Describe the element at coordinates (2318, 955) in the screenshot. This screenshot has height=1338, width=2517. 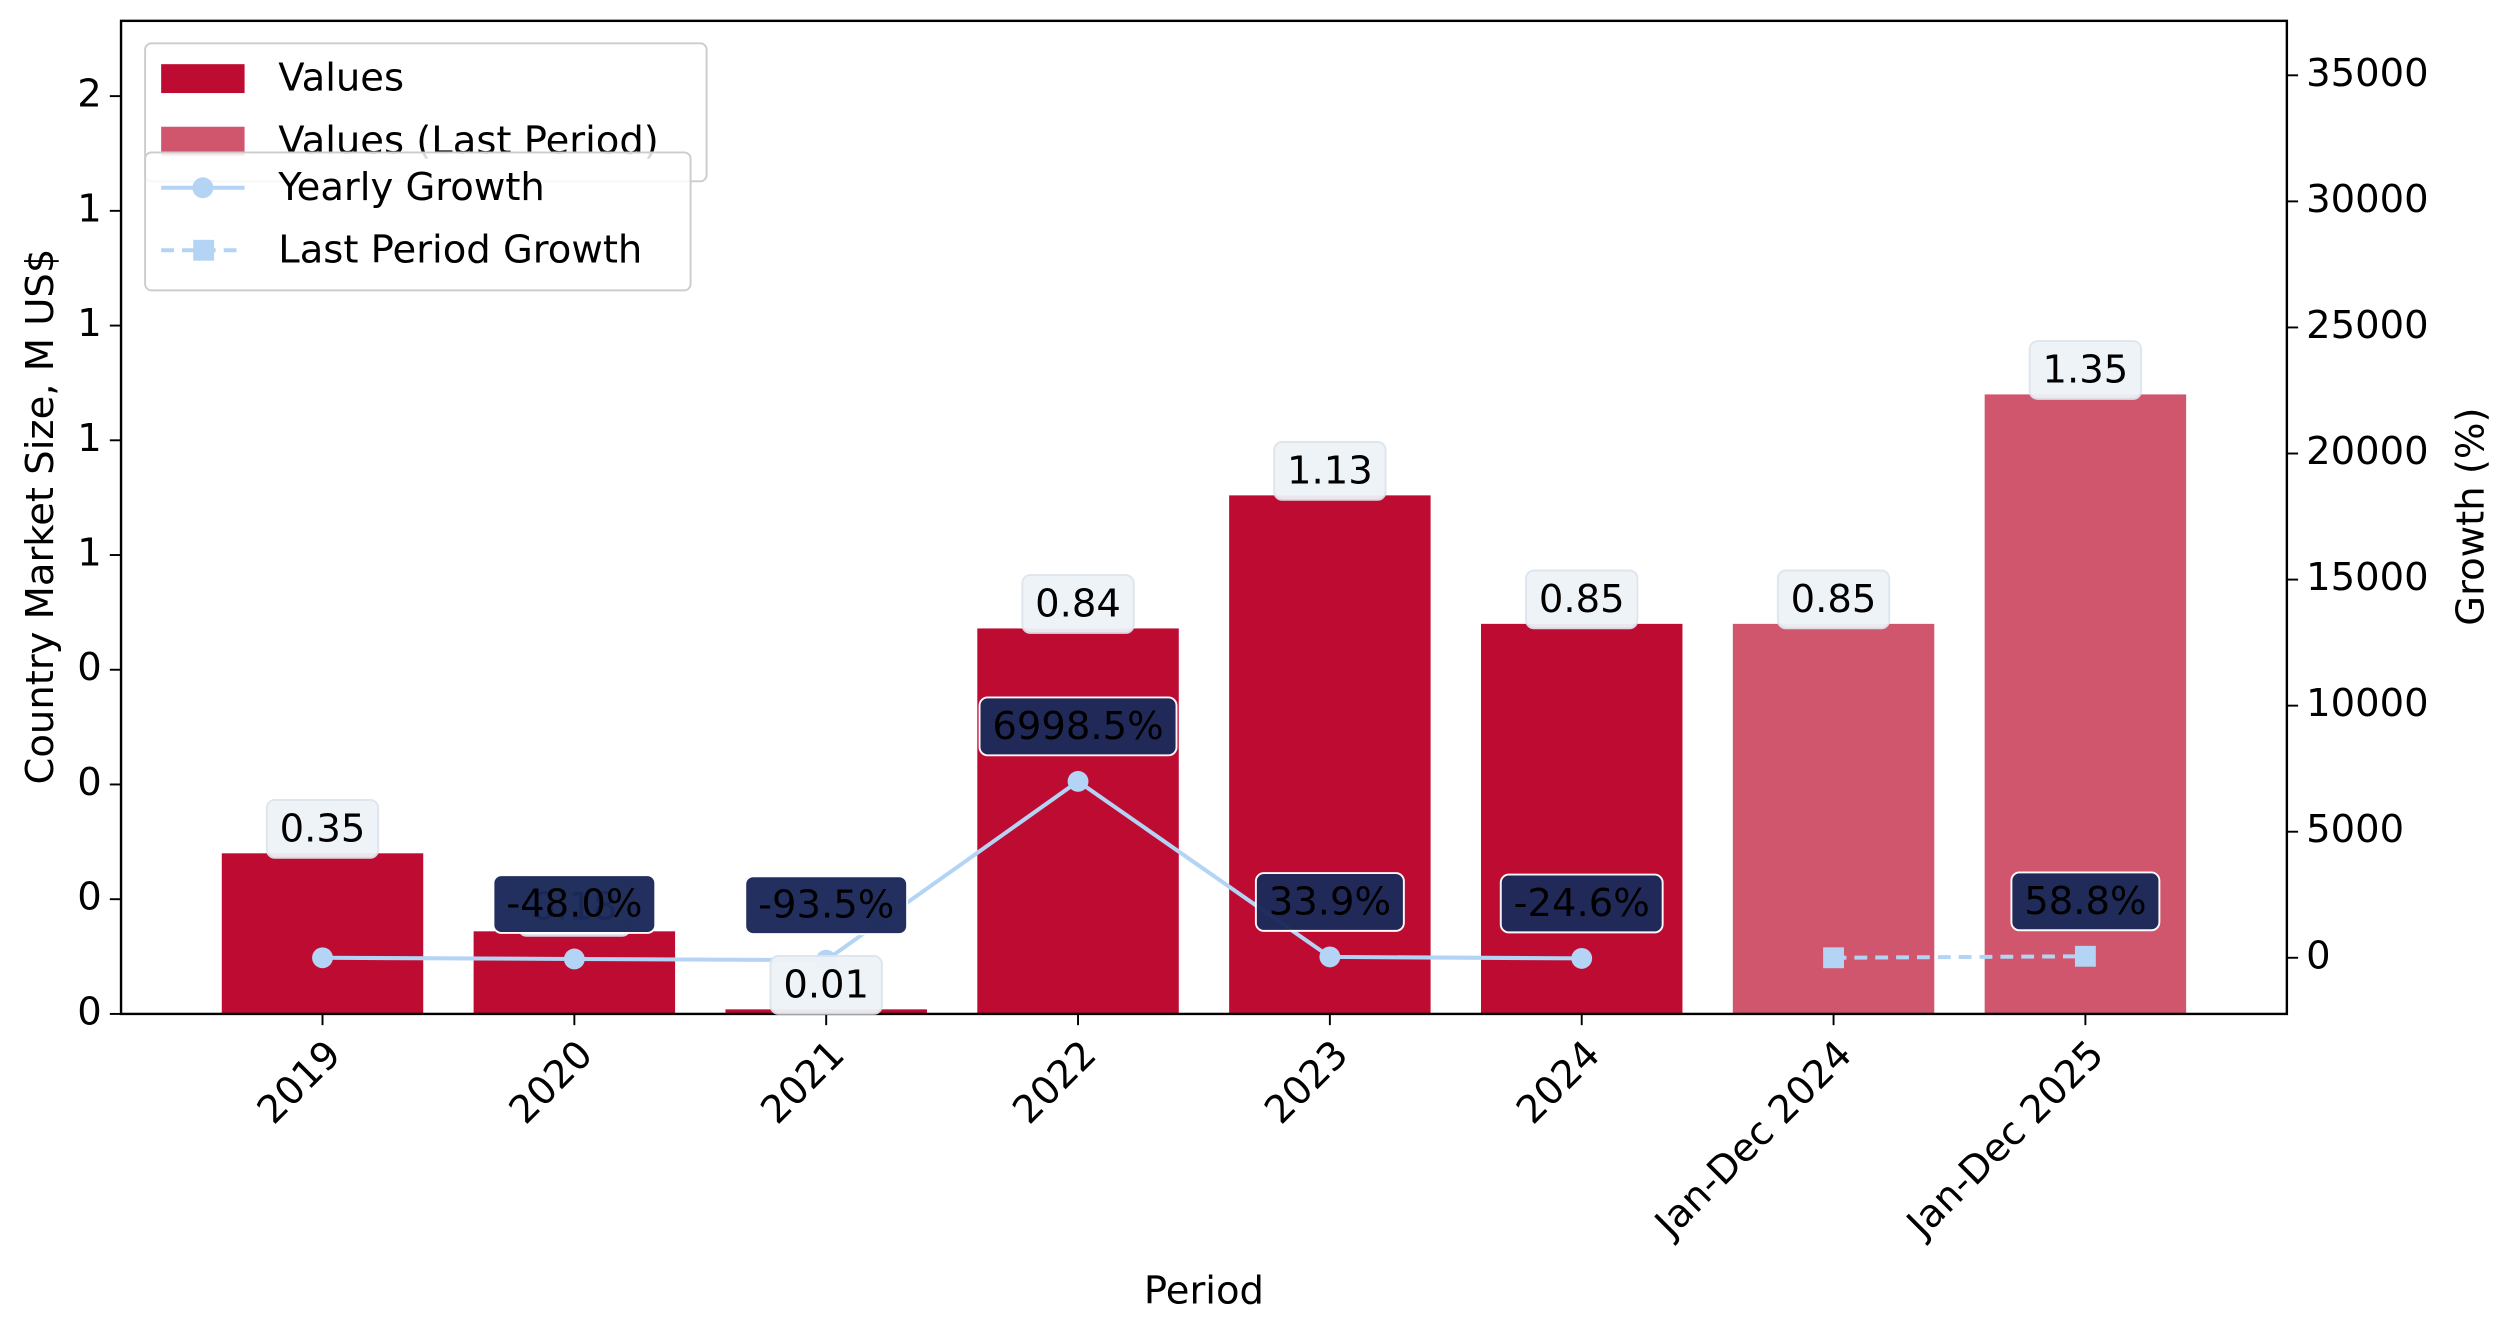
I see `y2-tick-label: 0` at that location.